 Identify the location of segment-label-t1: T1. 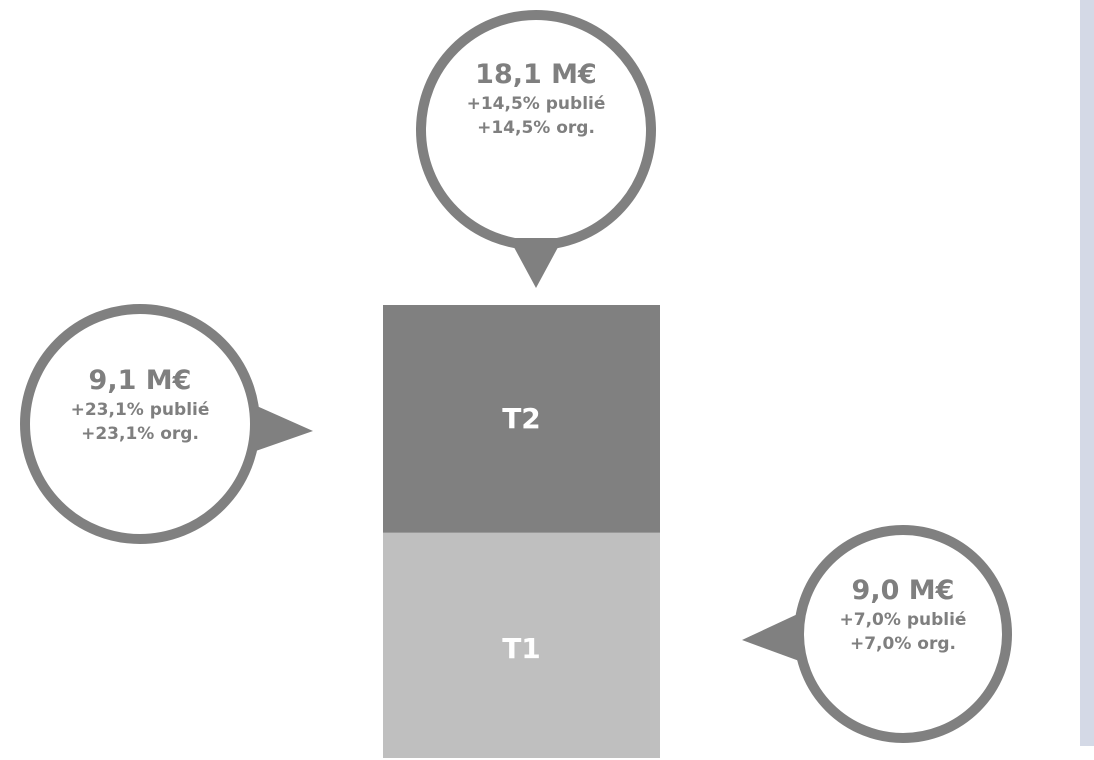
(521, 648).